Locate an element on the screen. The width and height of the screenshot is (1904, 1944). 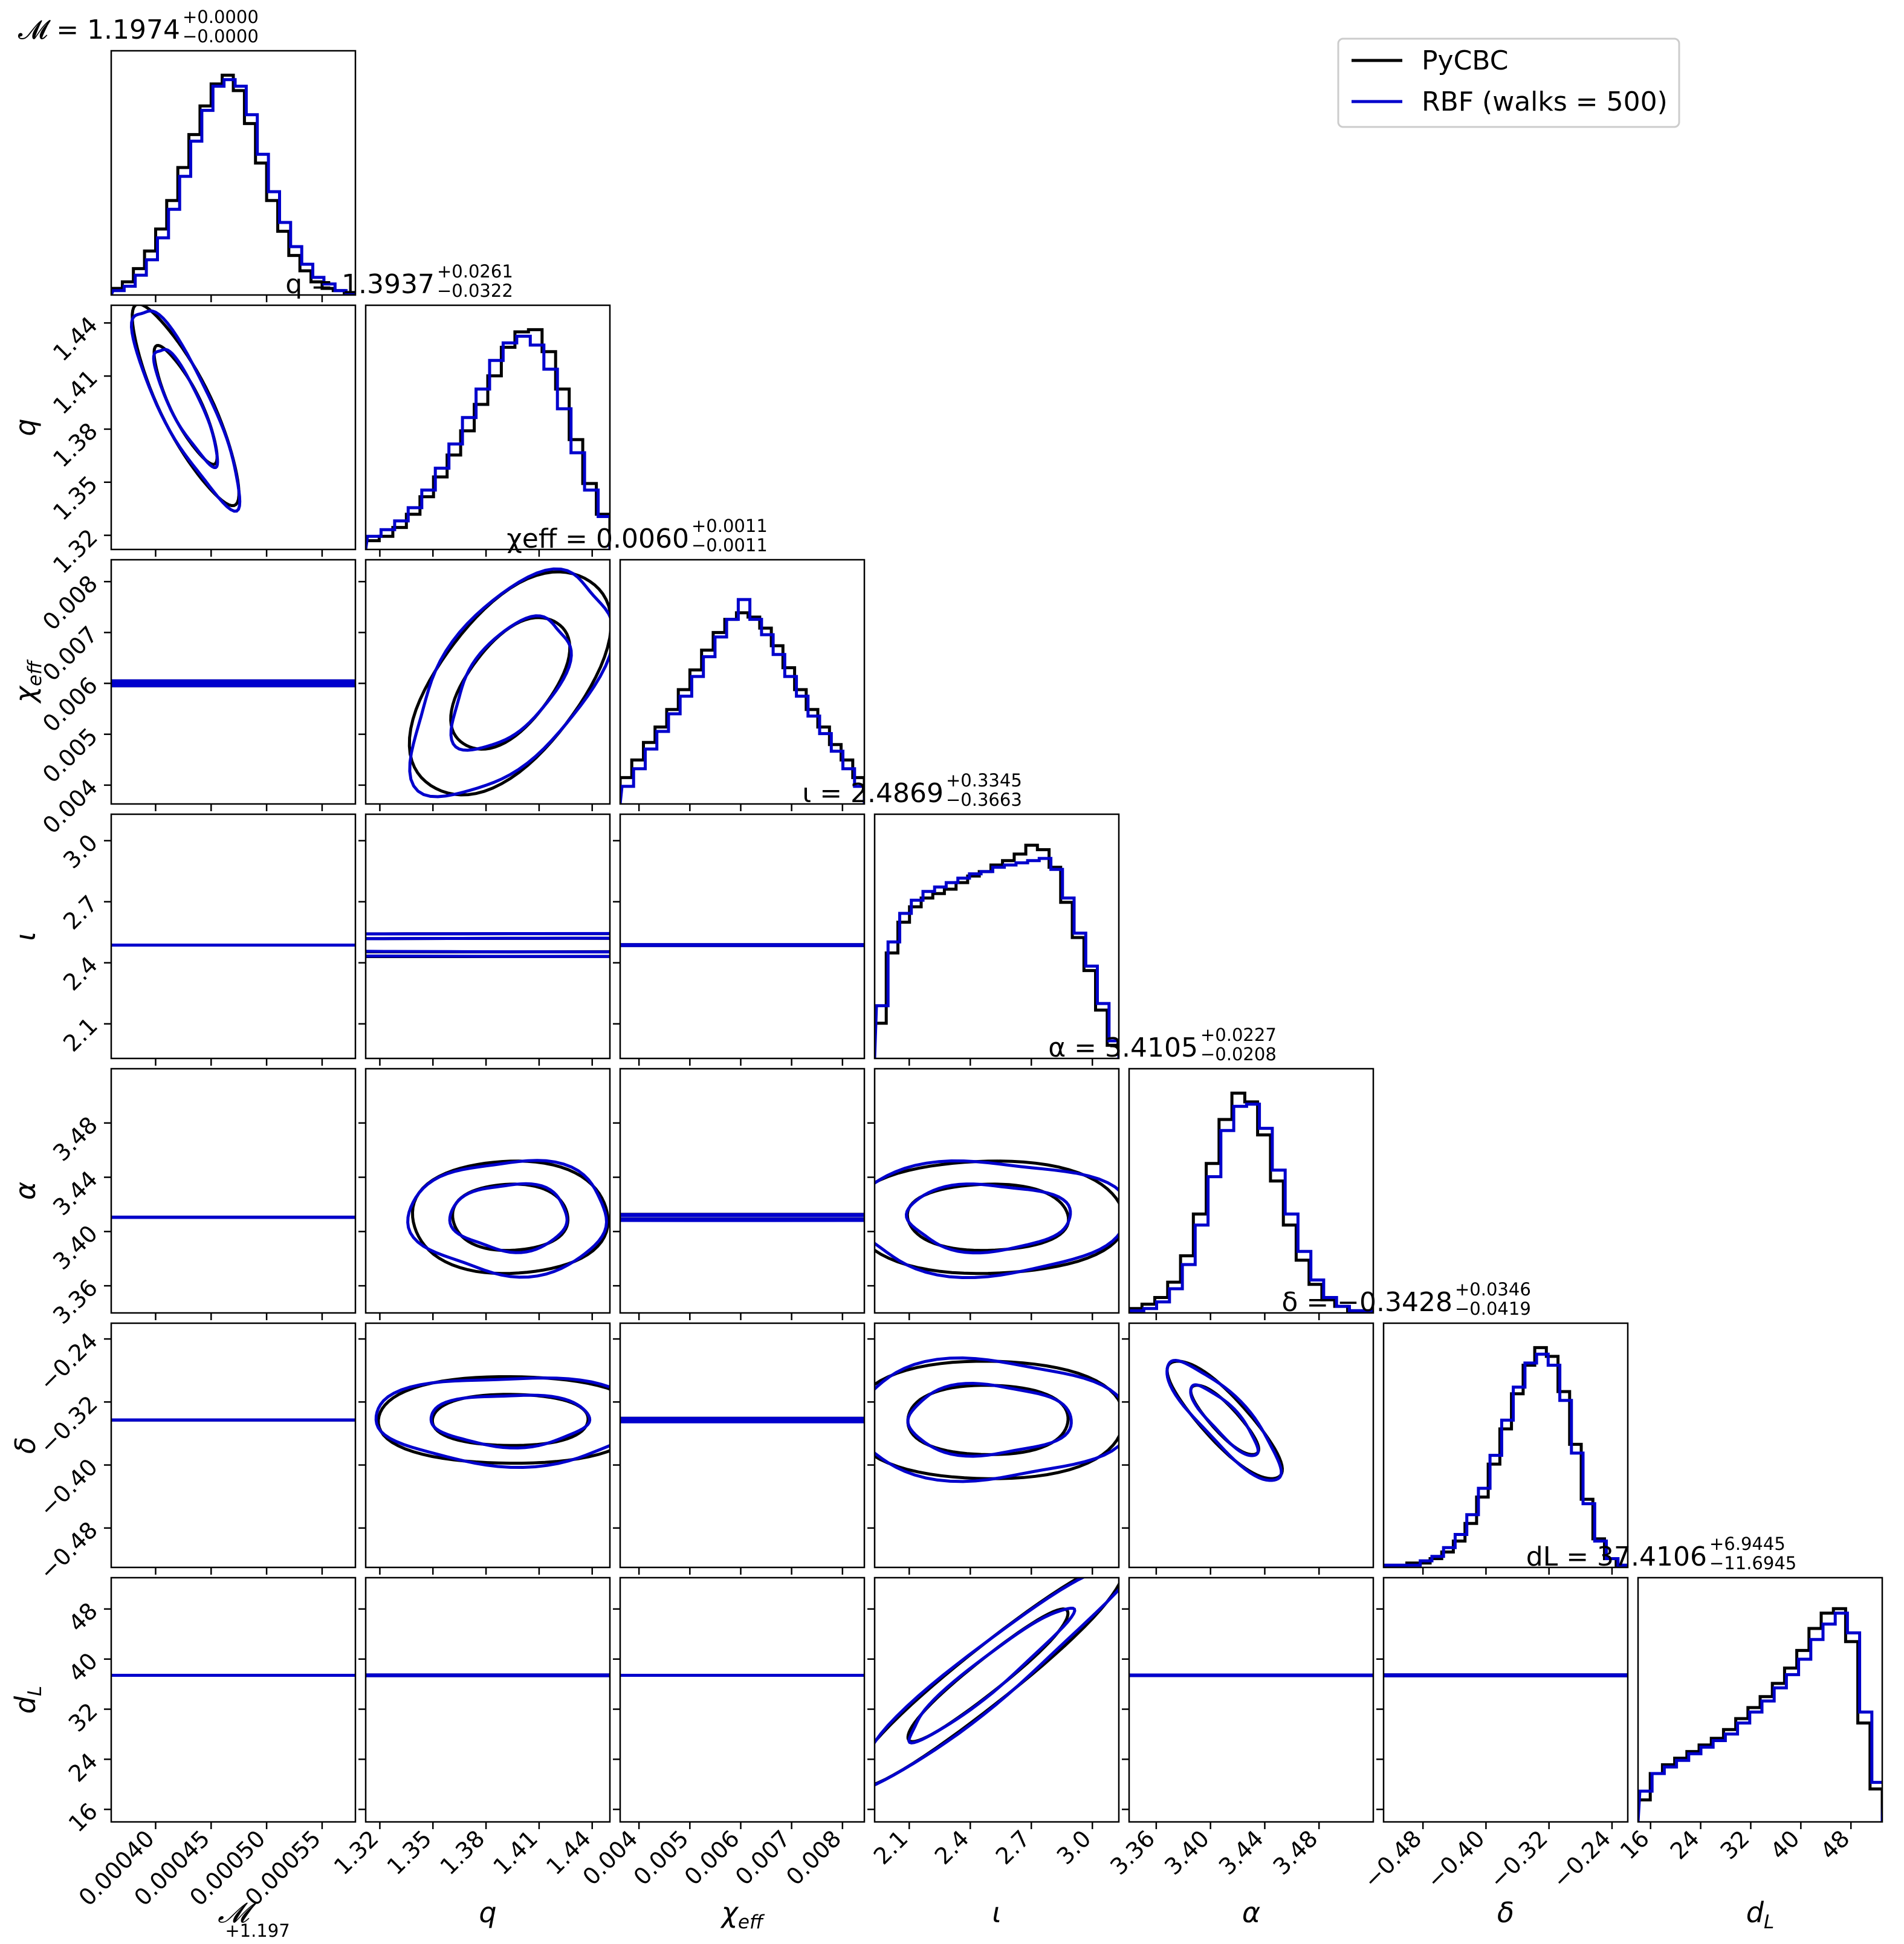
hist-alpha-pycbc is located at coordinates (1251, 1202).